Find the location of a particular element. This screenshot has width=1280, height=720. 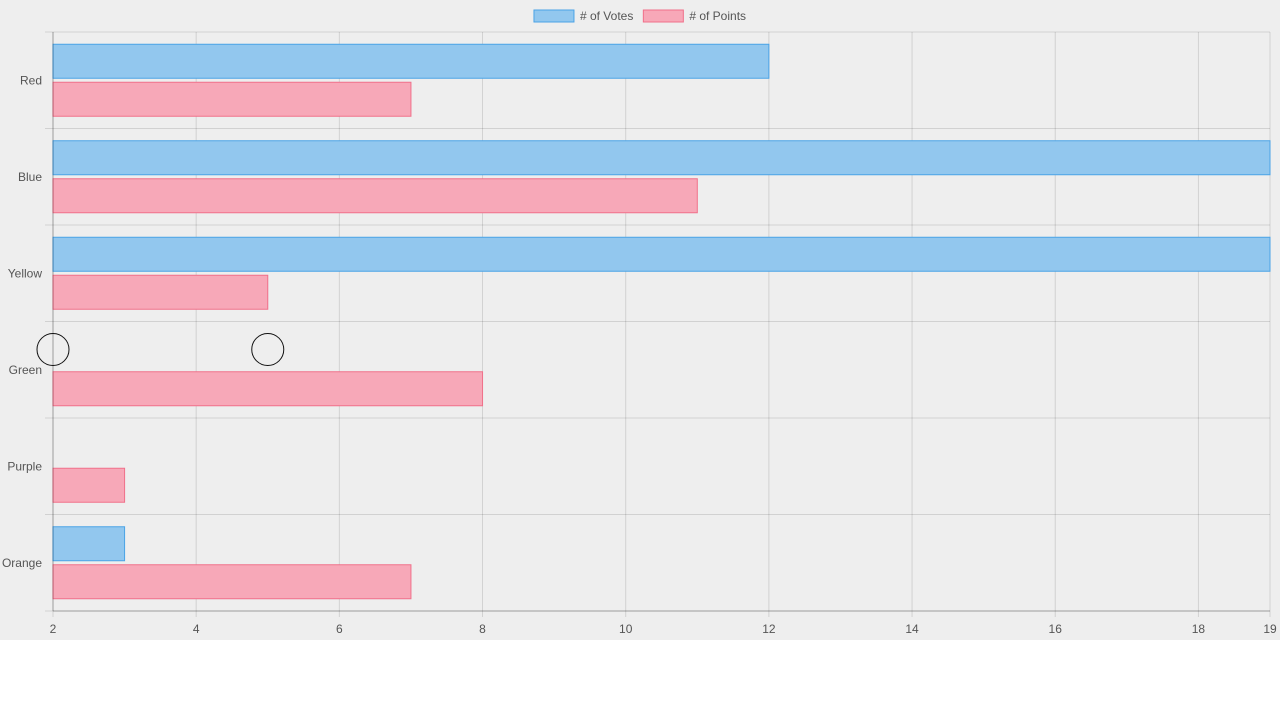

y-tick-label: Red is located at coordinates (31, 80).